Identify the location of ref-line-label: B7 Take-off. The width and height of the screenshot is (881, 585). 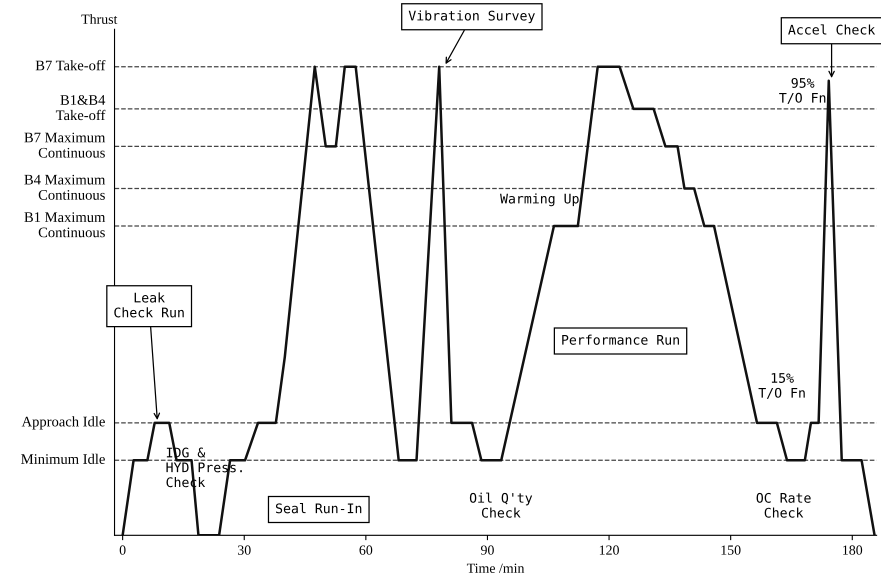
(71, 65).